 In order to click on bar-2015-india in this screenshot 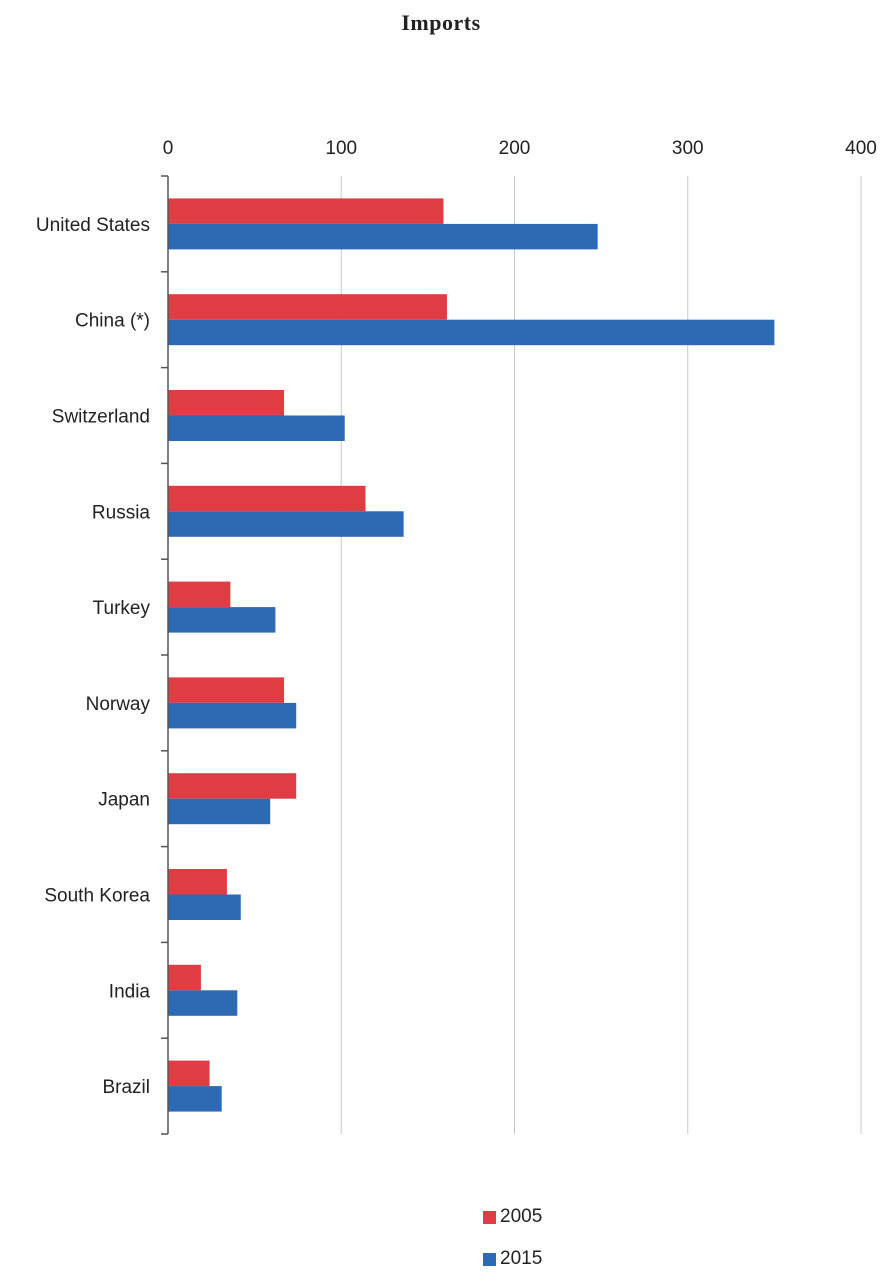, I will do `click(203, 1003)`.